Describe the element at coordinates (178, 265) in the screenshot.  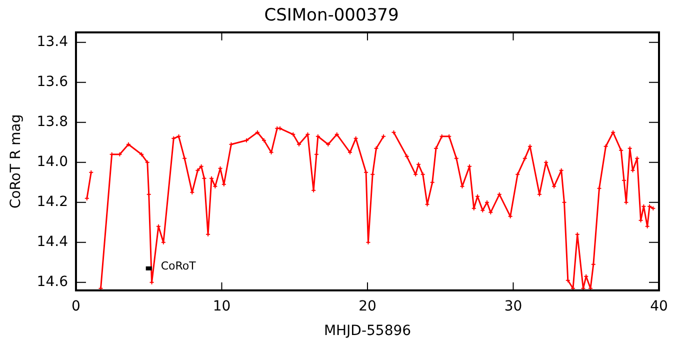
I see `annotation: CoRoT` at that location.